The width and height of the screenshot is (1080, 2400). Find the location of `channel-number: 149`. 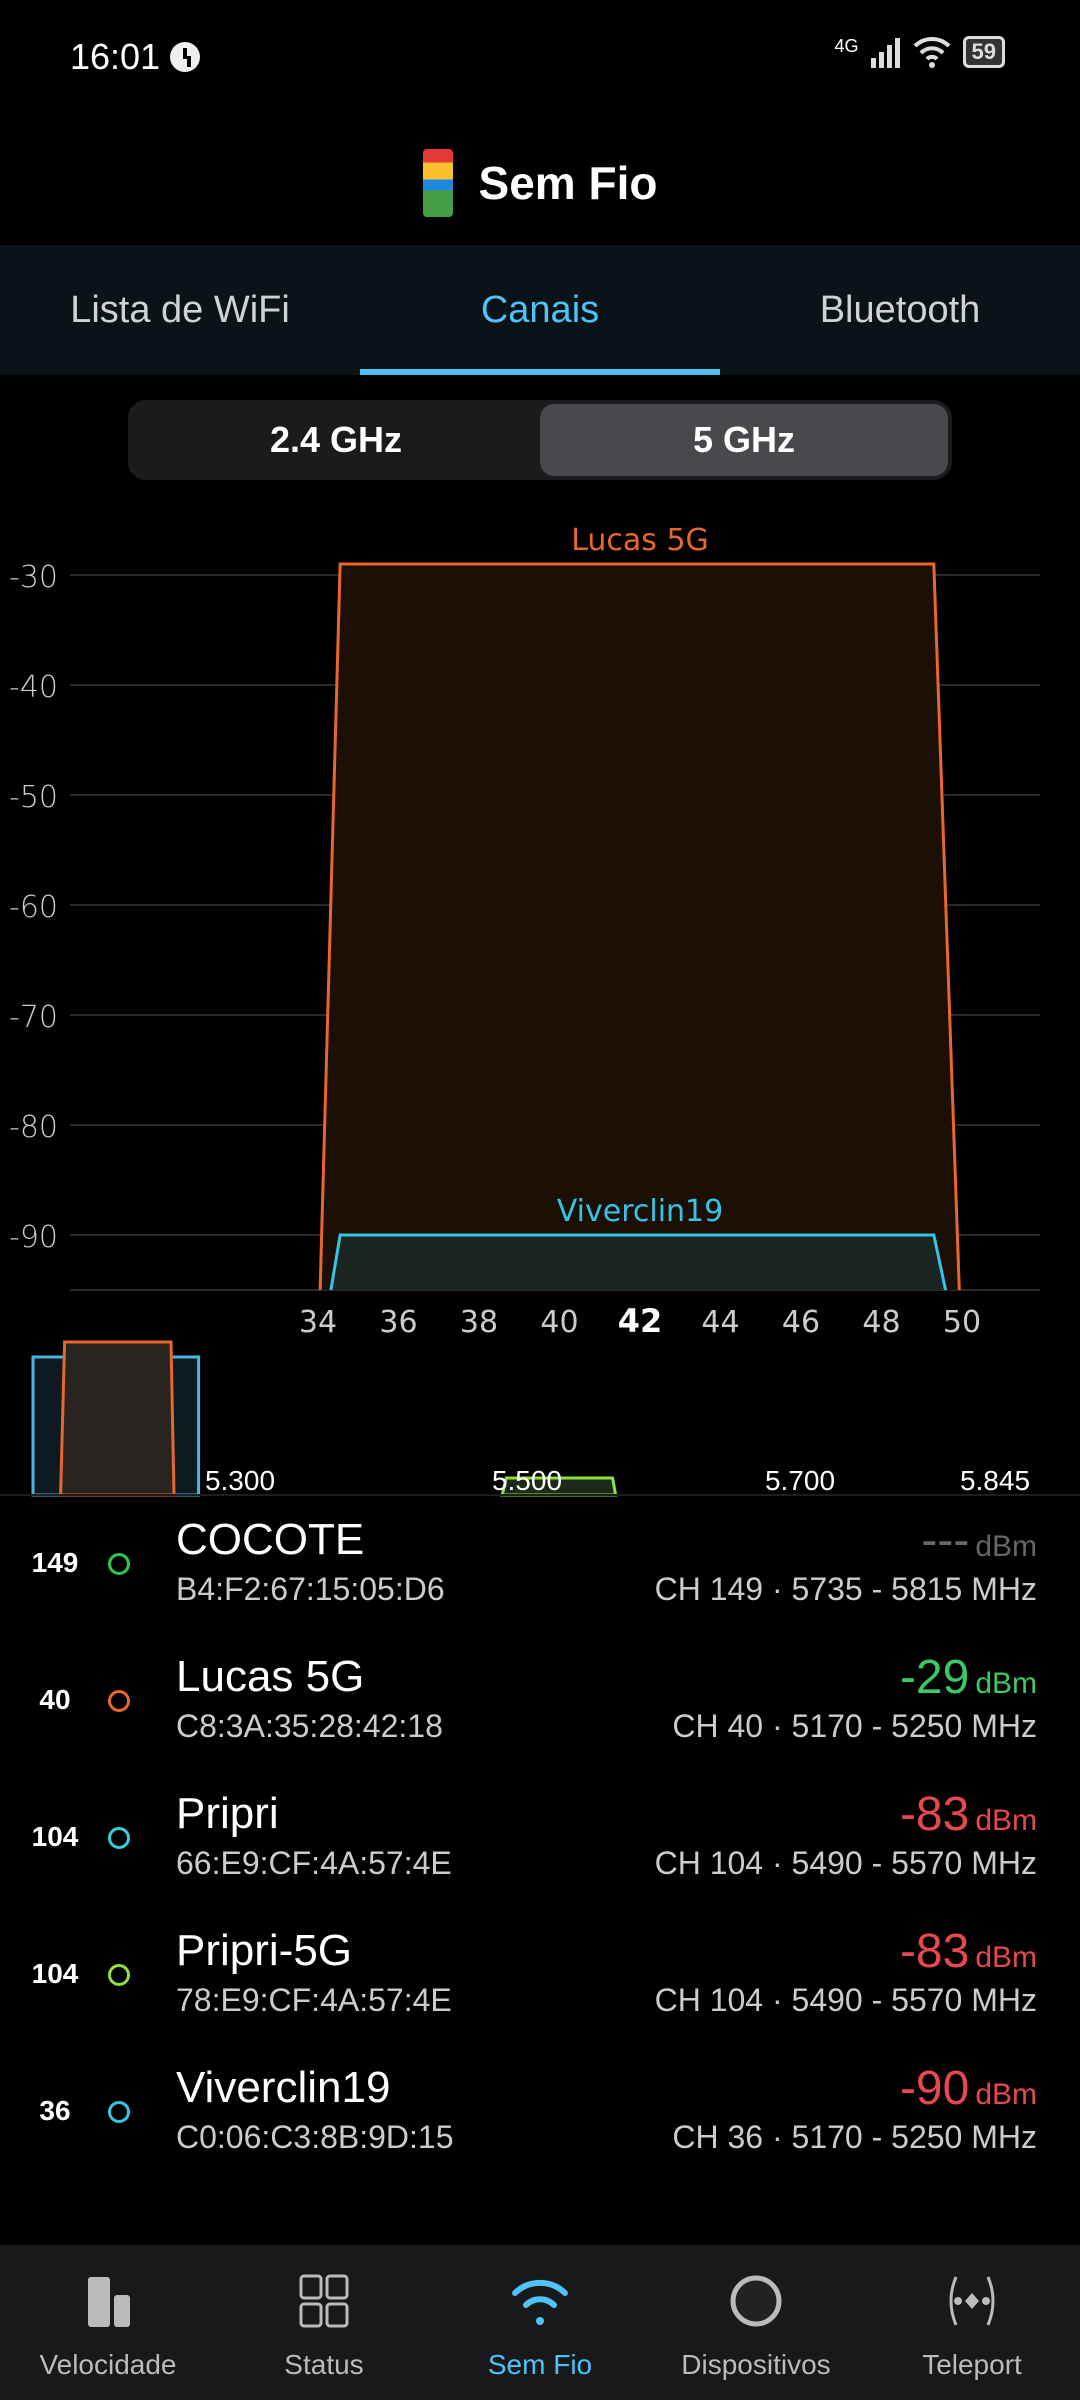

channel-number: 149 is located at coordinates (55, 1562).